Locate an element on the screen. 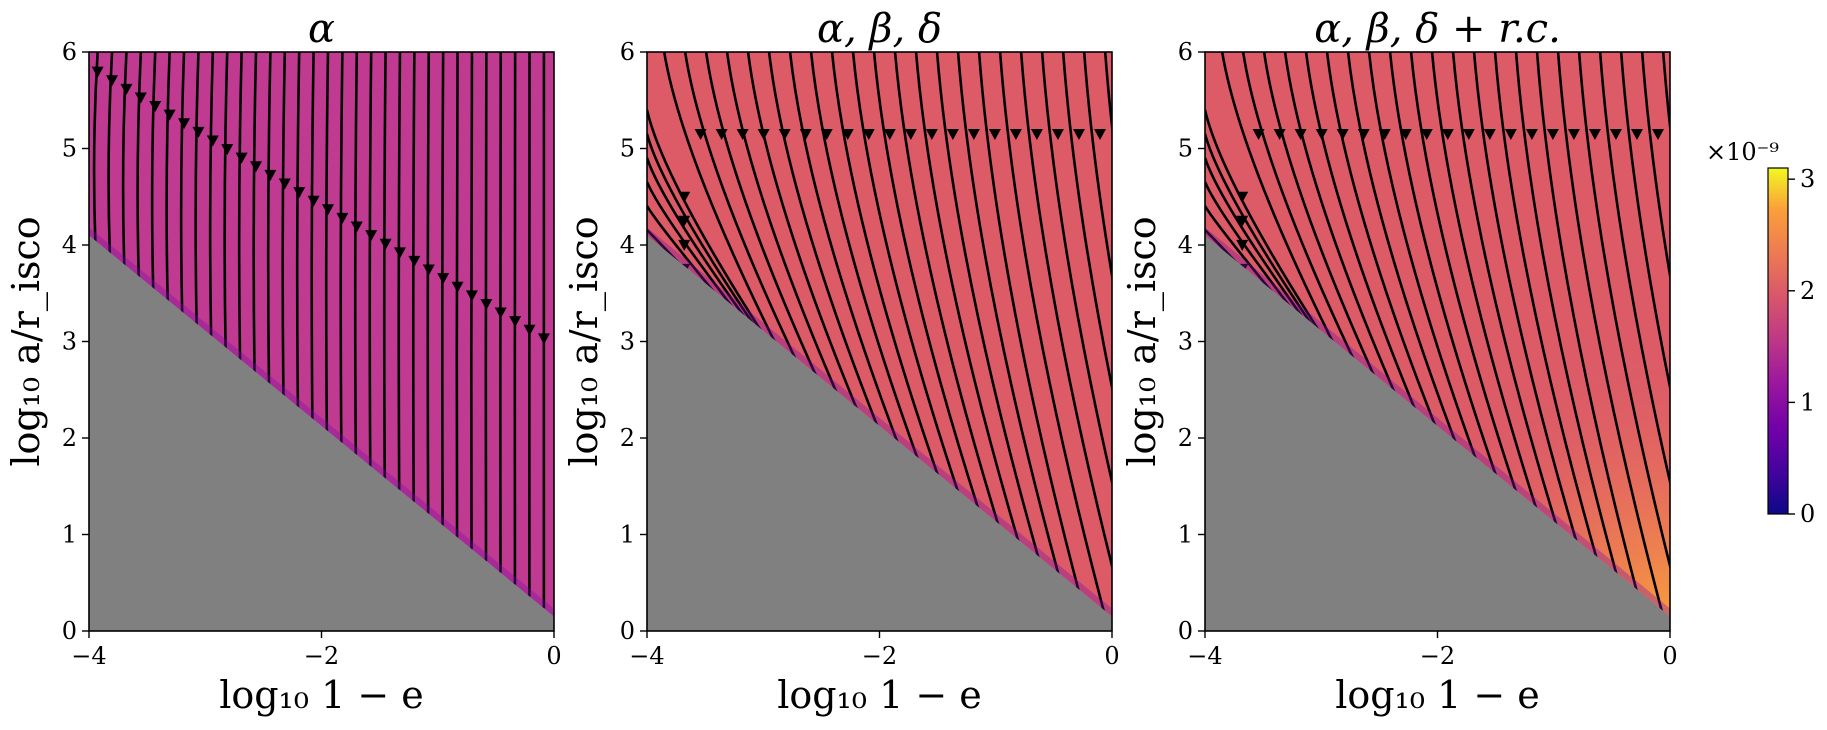 The image size is (1827, 730). y-tick-label: 4 is located at coordinates (1185, 245).